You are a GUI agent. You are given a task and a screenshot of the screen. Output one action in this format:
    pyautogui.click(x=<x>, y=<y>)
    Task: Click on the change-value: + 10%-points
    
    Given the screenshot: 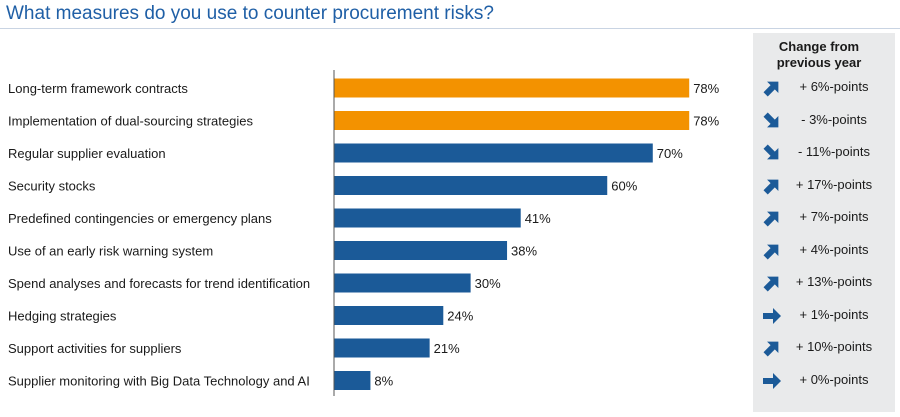 What is the action you would take?
    pyautogui.click(x=834, y=346)
    